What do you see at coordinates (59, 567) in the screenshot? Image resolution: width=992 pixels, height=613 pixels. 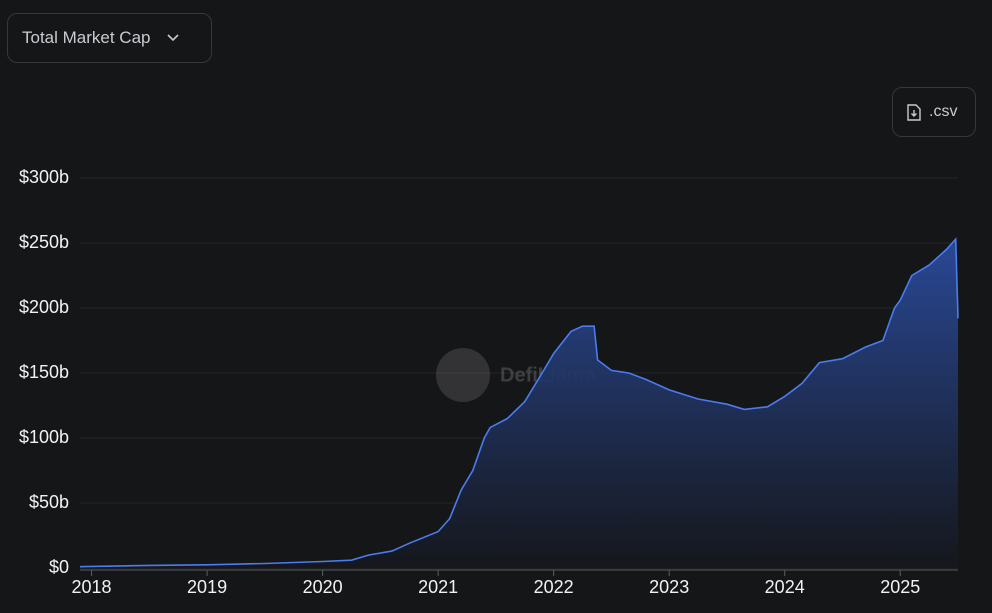 I see `y-tick-label: $0` at bounding box center [59, 567].